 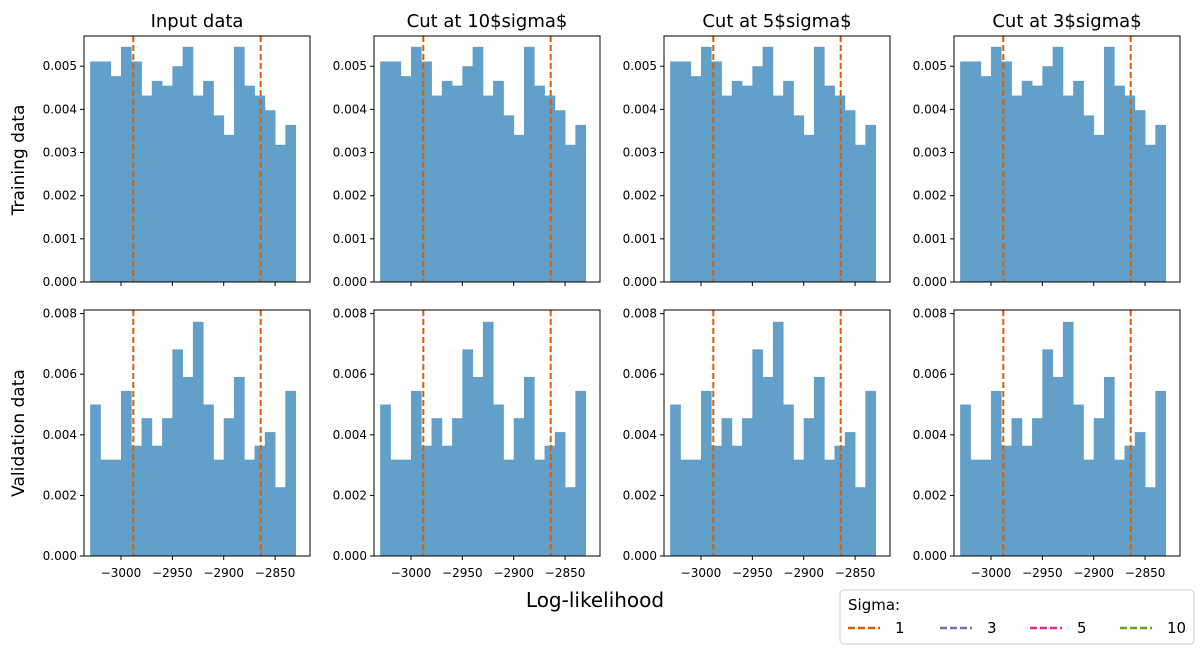 What do you see at coordinates (487, 21) in the screenshot?
I see `panel-title: Cut at 10$sigma$` at bounding box center [487, 21].